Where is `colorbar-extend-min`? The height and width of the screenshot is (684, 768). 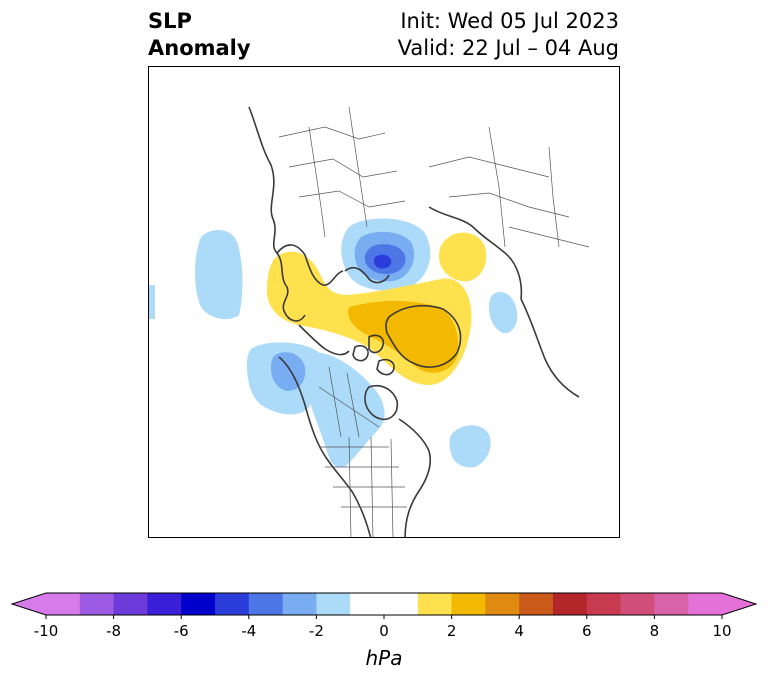
colorbar-extend-min is located at coordinates (29, 604).